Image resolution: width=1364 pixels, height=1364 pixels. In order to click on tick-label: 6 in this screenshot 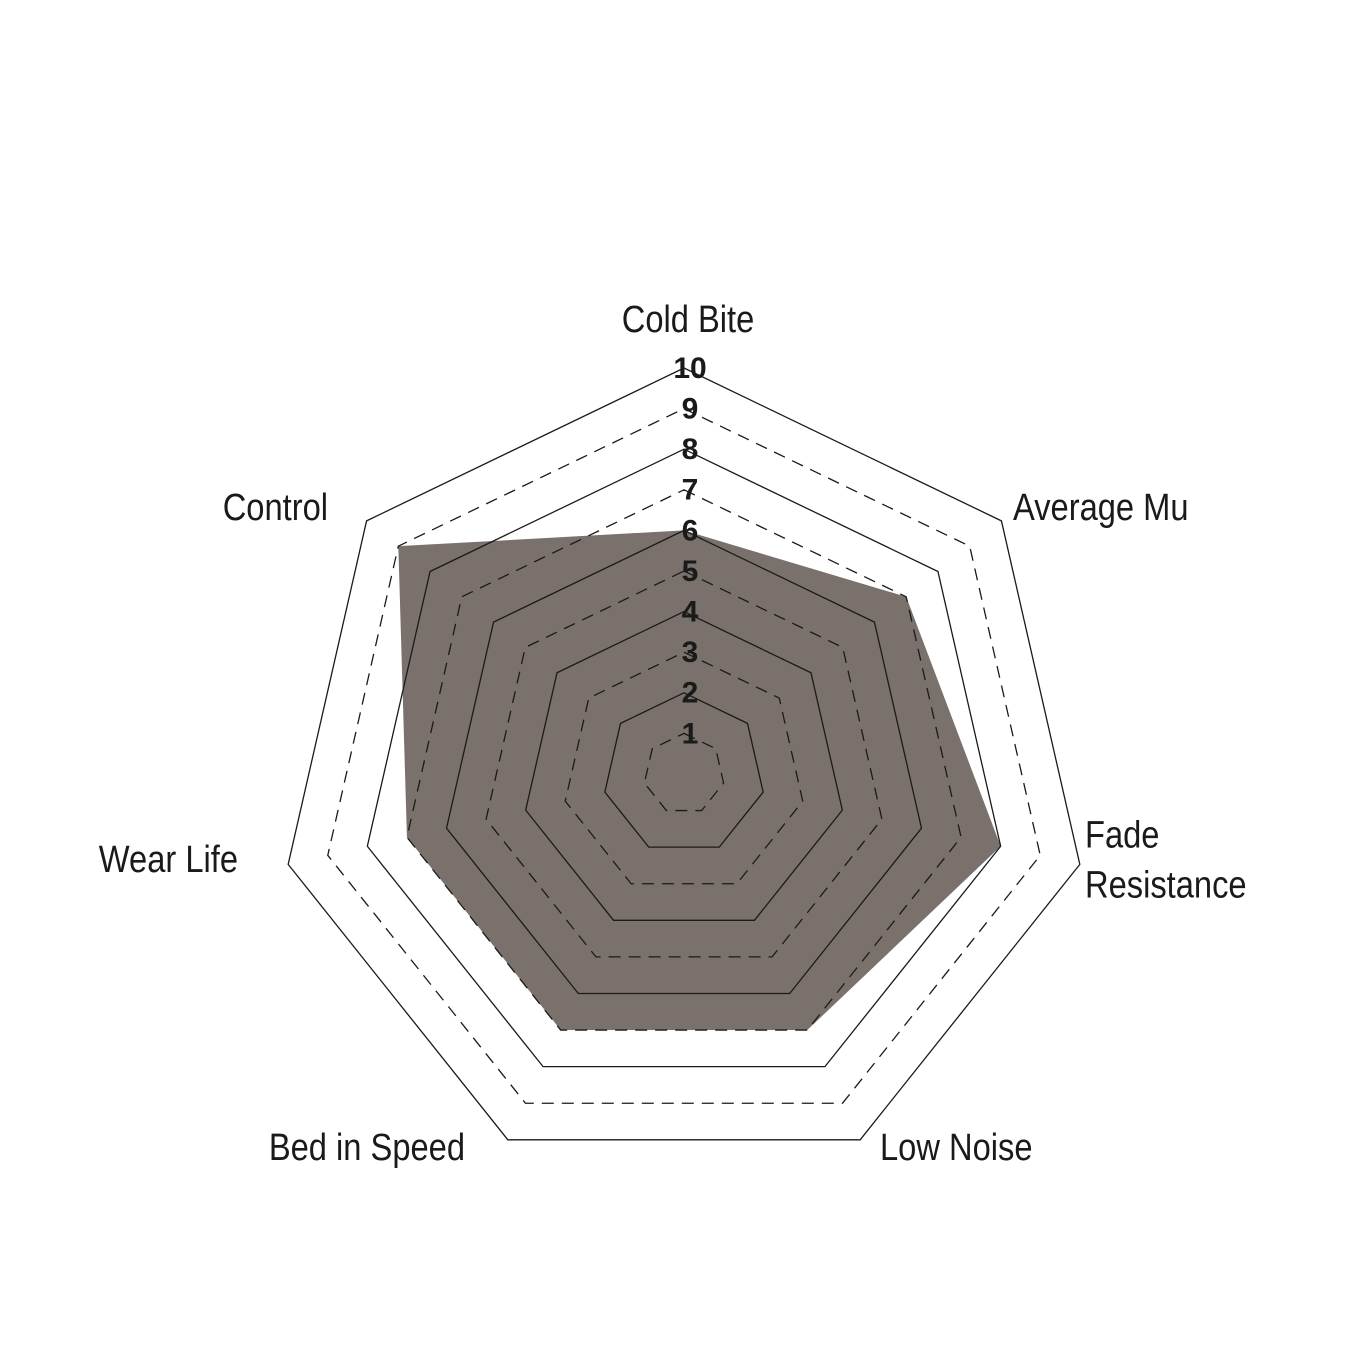, I will do `click(690, 530)`.